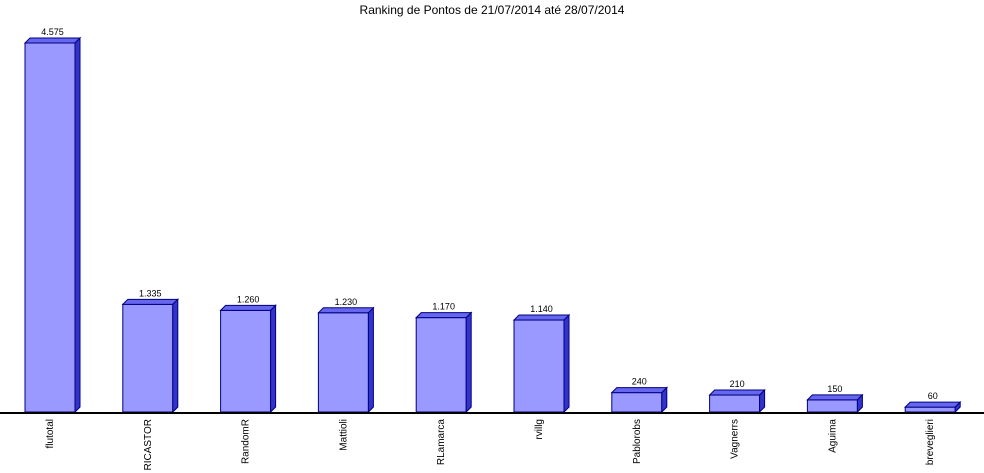 The image size is (984, 473). What do you see at coordinates (834, 389) in the screenshot?
I see `value-label: 150` at bounding box center [834, 389].